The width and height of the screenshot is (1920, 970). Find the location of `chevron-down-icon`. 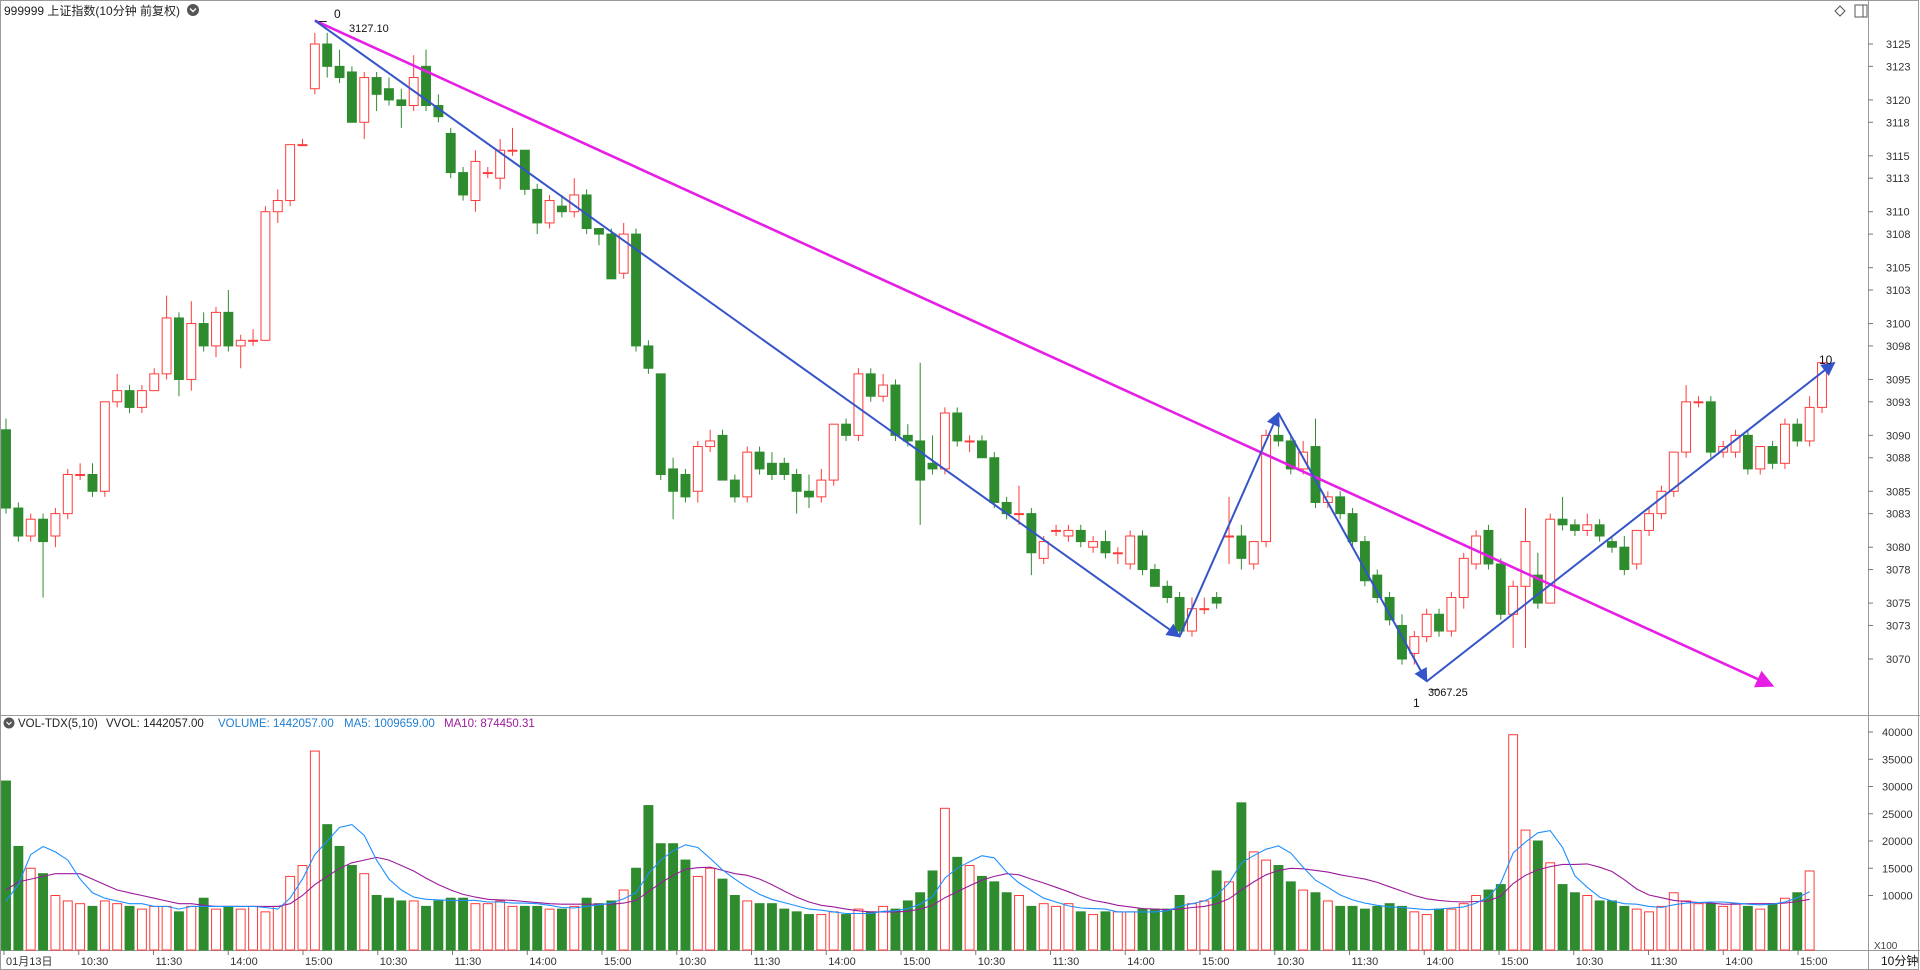

chevron-down-icon is located at coordinates (193, 10).